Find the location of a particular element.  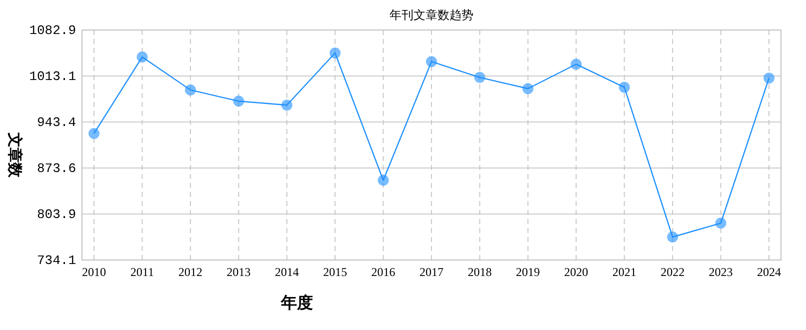

x-tick-label: 2017 is located at coordinates (432, 272).